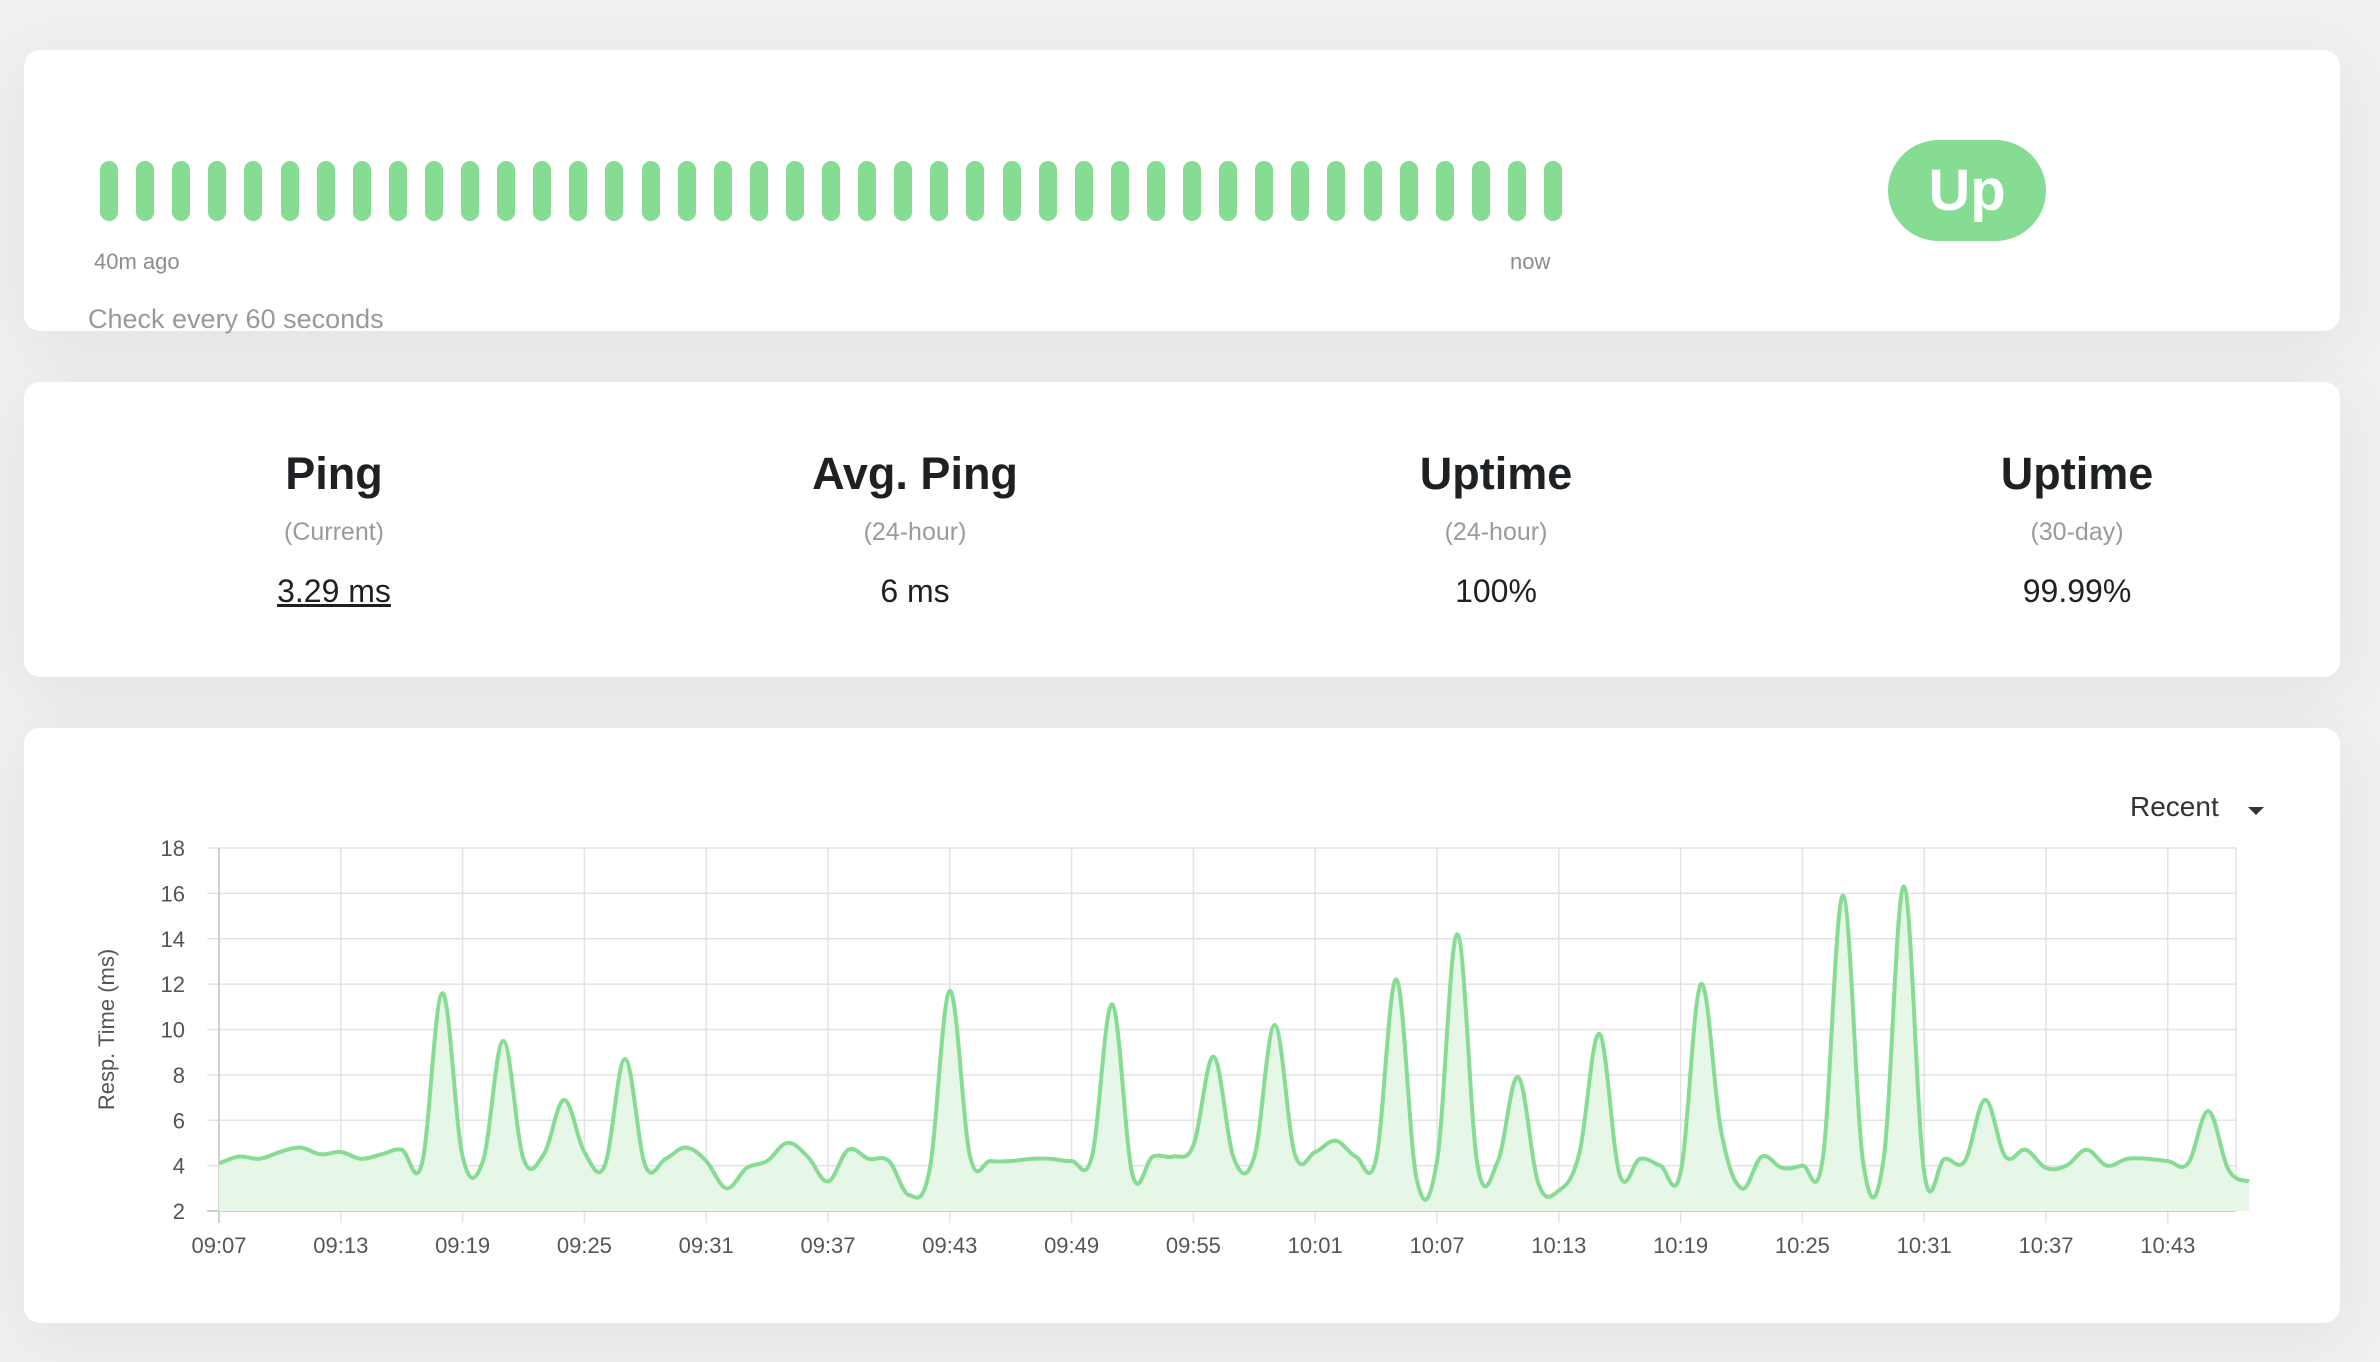 Image resolution: width=2380 pixels, height=1362 pixels. I want to click on stat-value: 100%, so click(1496, 591).